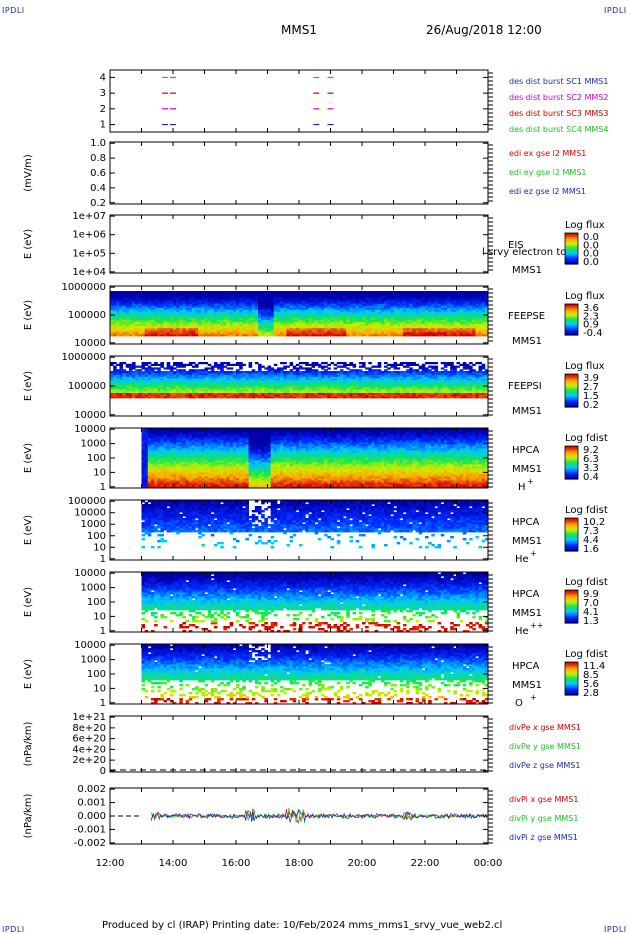  I want to click on panel-feepse-colorbar-swatch, so click(571, 310).